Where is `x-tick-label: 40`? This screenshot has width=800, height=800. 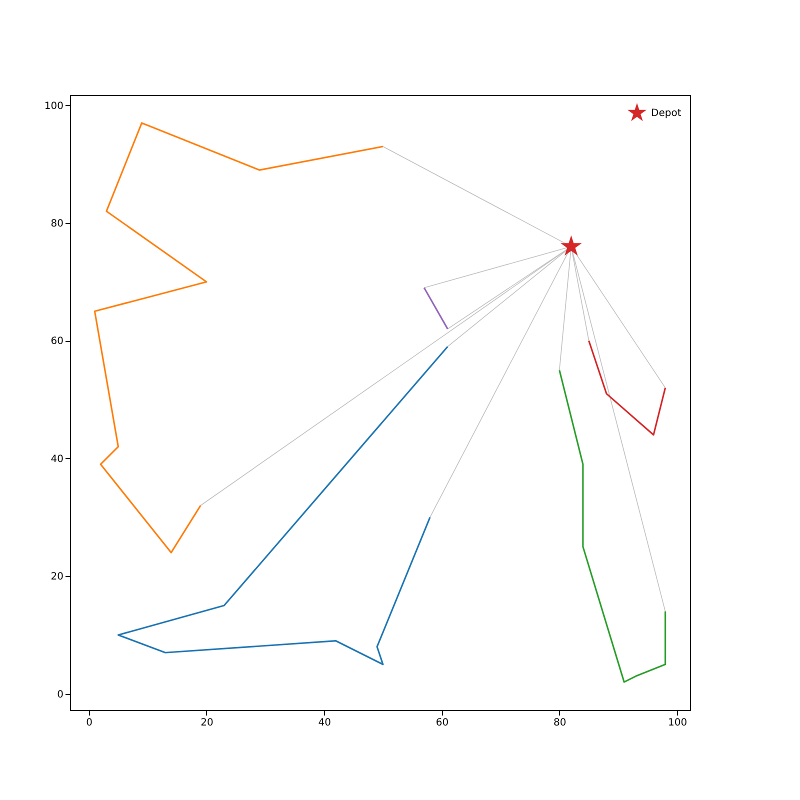
x-tick-label: 40 is located at coordinates (324, 723).